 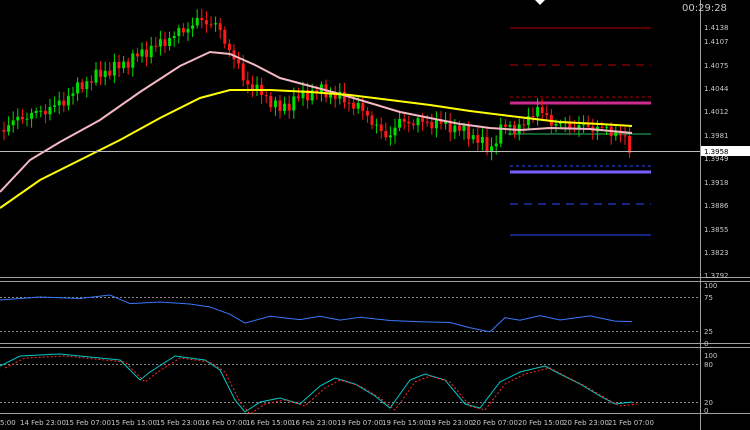 I want to click on rsi-level: 100, so click(x=710, y=286).